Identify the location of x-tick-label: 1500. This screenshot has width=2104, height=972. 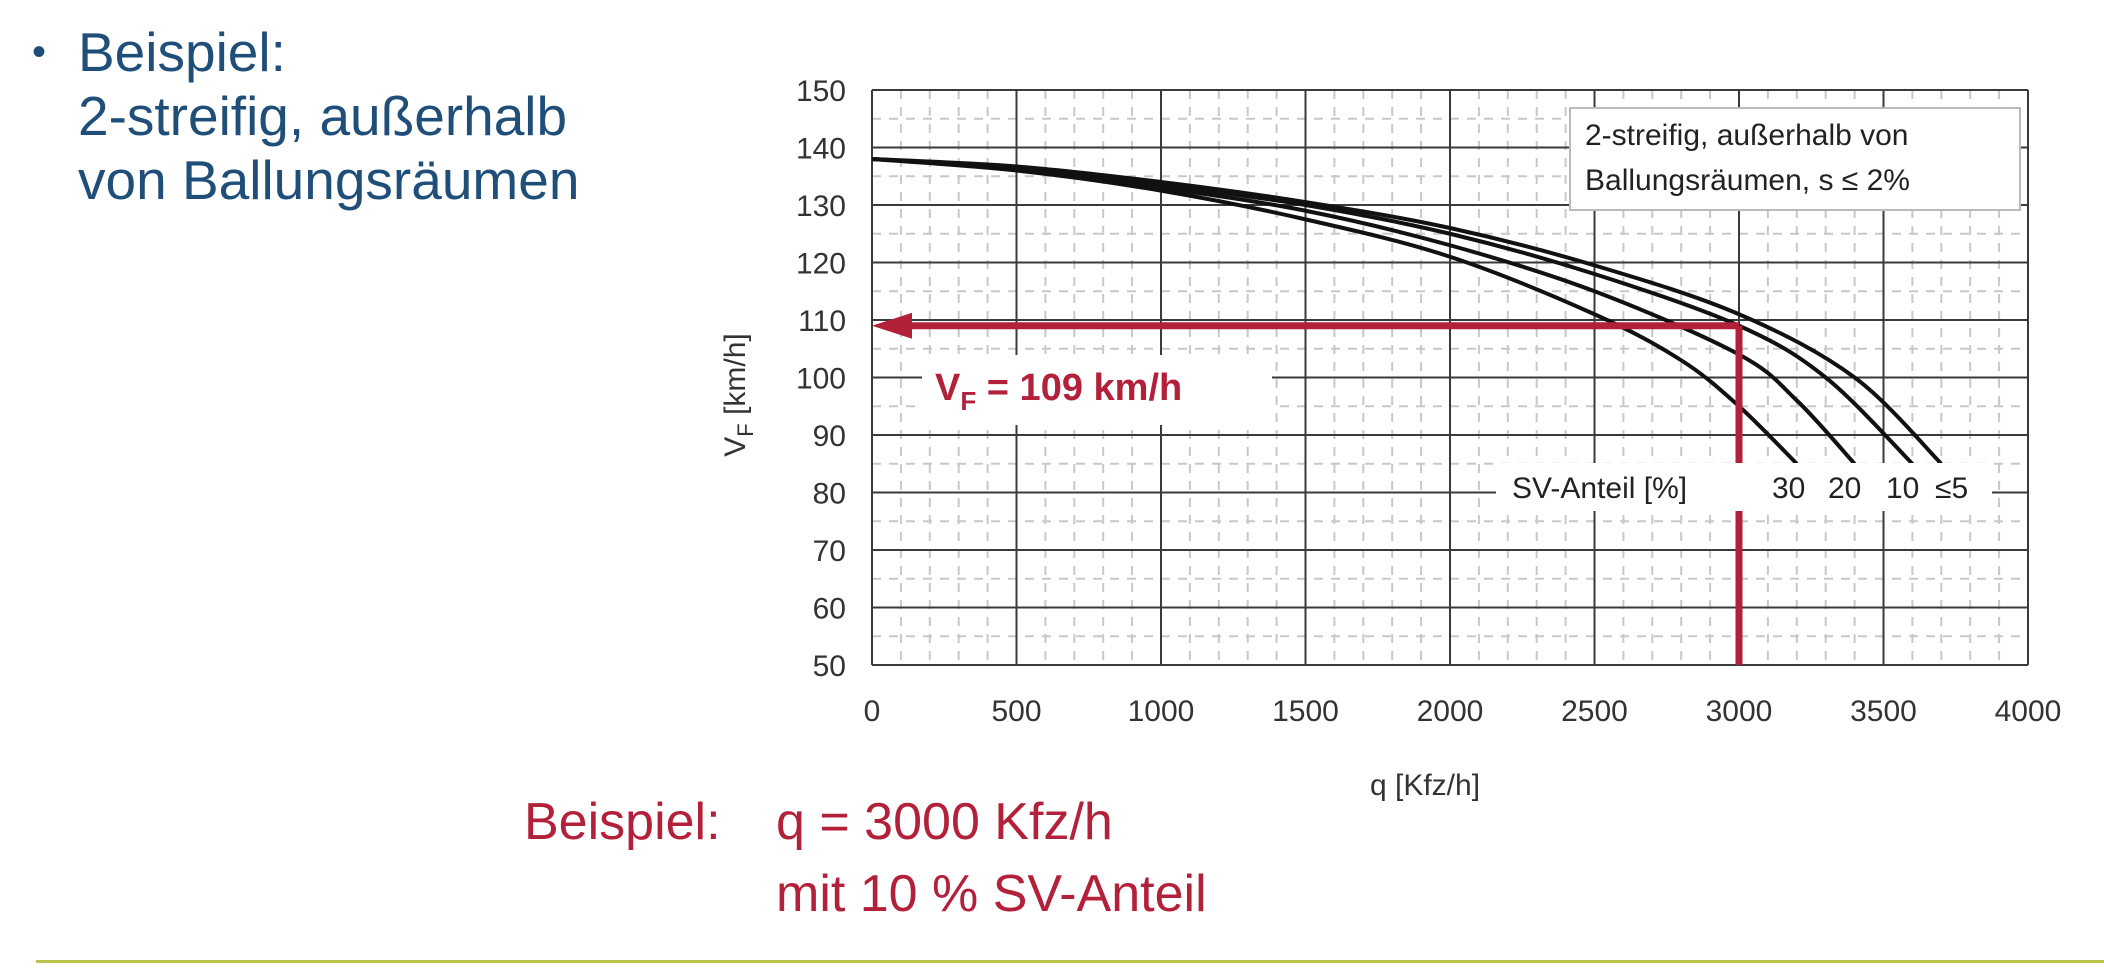
(1305, 711).